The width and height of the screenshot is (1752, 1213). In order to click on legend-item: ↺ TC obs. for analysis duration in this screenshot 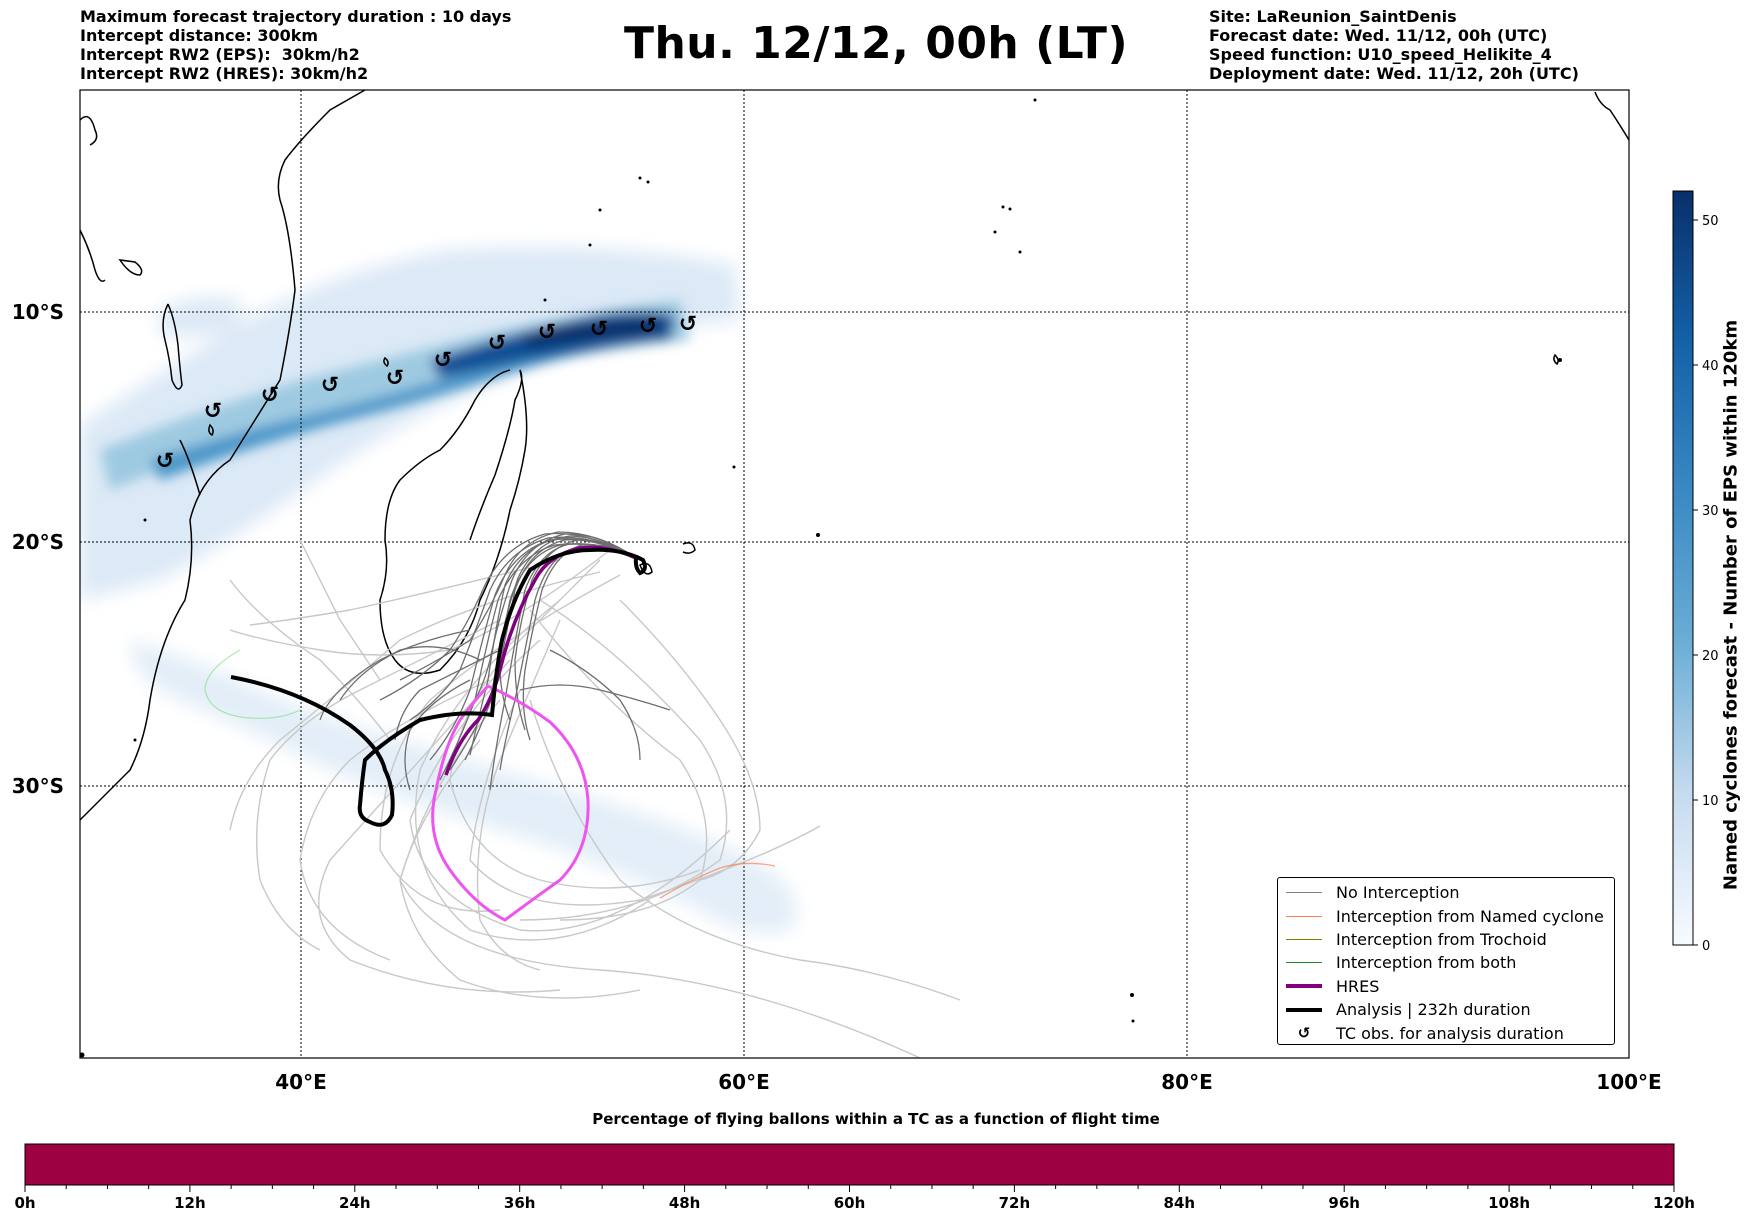, I will do `click(1446, 1032)`.